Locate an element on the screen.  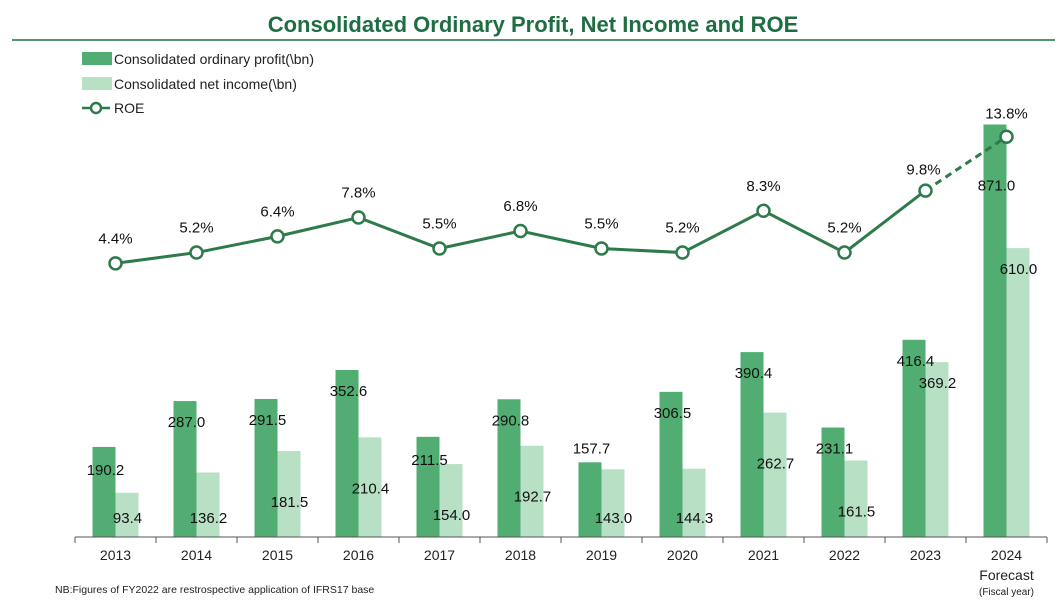
bar-net-income-2020 is located at coordinates (694, 502).